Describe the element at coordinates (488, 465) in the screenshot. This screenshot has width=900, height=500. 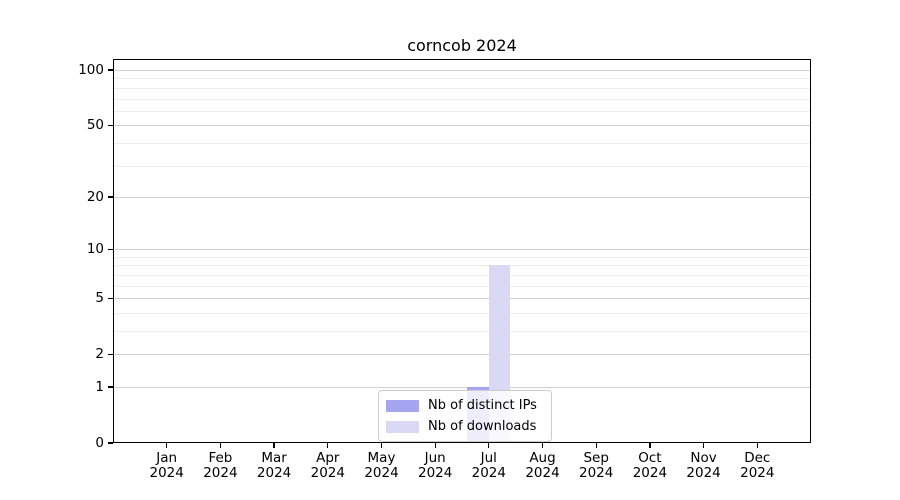
I see `x-tick-label: Jul 2024` at that location.